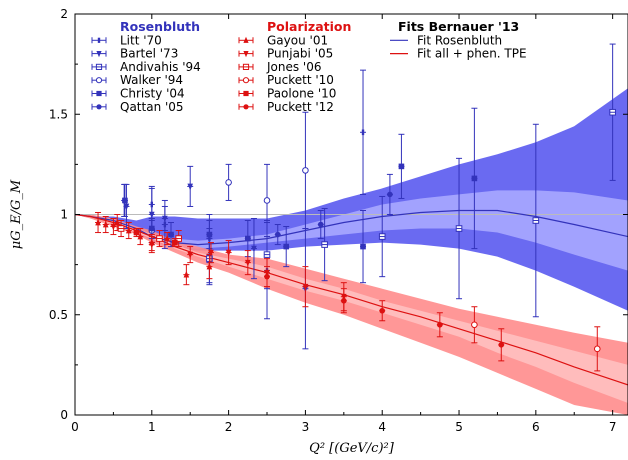 The height and width of the screenshot is (460, 628). I want to click on legend-entry: Walker '94, so click(137, 80).